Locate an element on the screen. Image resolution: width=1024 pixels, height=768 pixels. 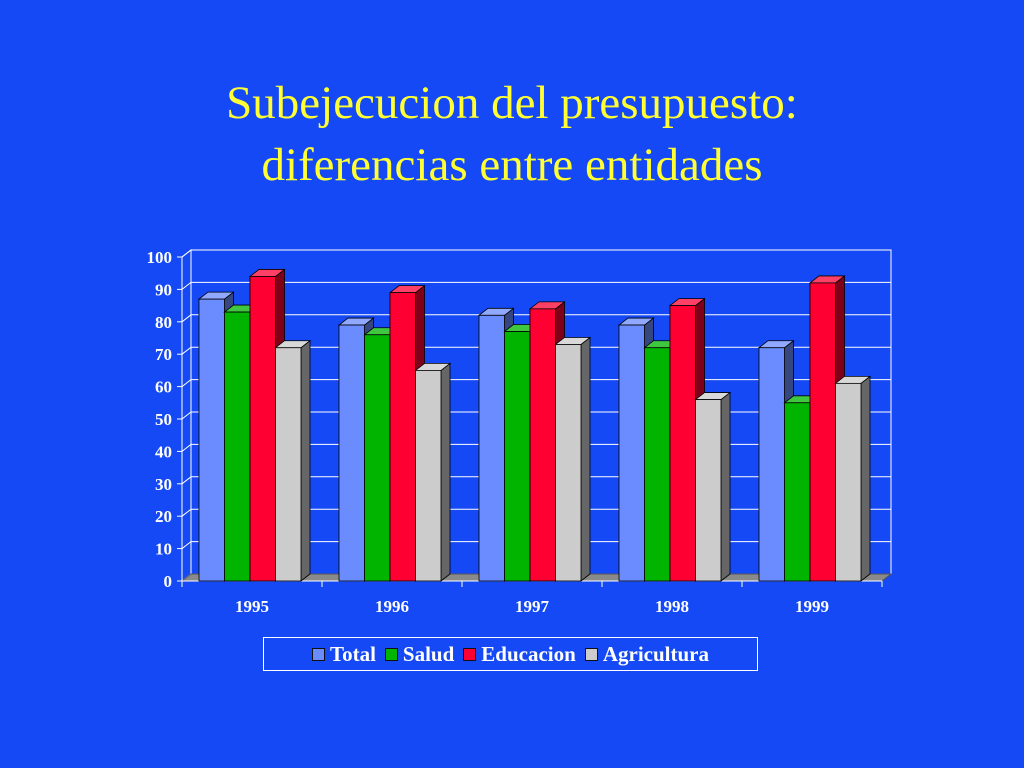
bar-salud-1999 is located at coordinates (797, 492).